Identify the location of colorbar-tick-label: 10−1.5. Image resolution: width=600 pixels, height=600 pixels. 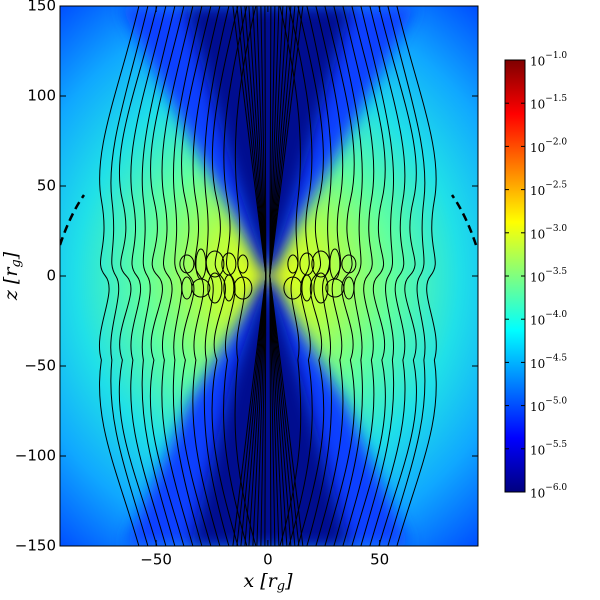
(548, 103).